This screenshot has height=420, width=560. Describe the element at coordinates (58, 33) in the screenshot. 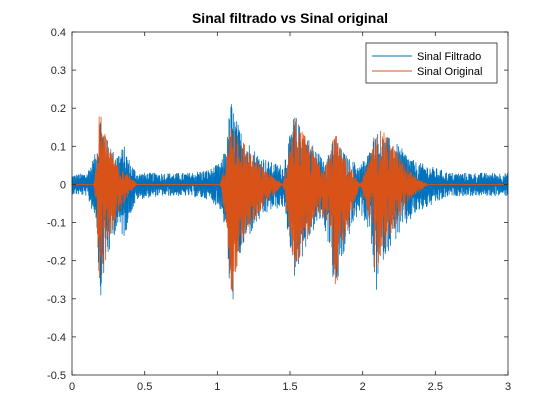

I see `y-tick-label: 0.4` at that location.